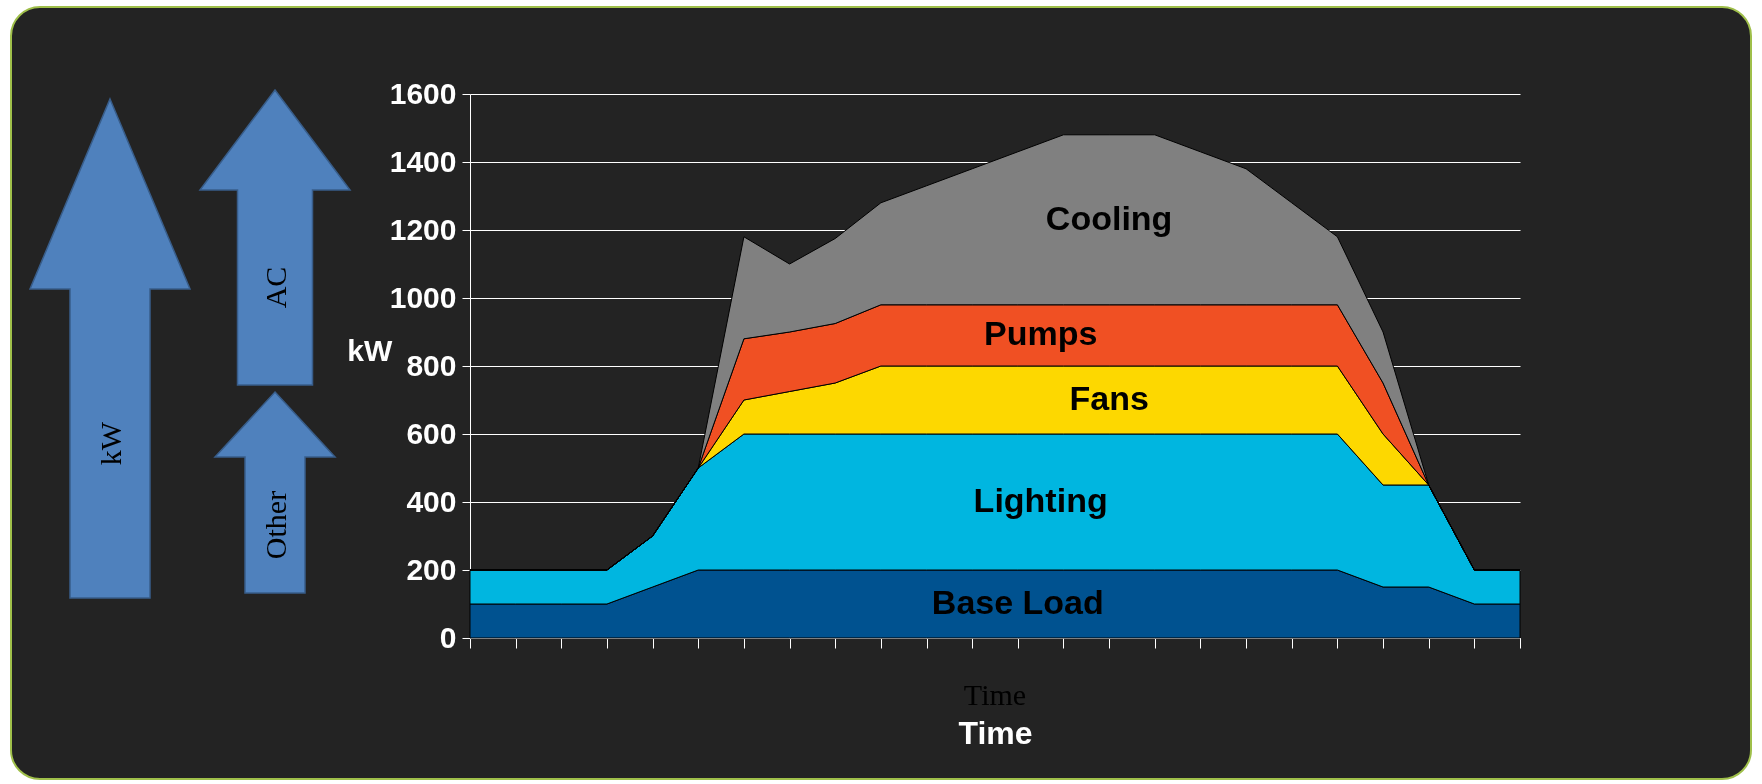 The width and height of the screenshot is (1762, 784). What do you see at coordinates (1109, 217) in the screenshot?
I see `series-label: Cooling` at bounding box center [1109, 217].